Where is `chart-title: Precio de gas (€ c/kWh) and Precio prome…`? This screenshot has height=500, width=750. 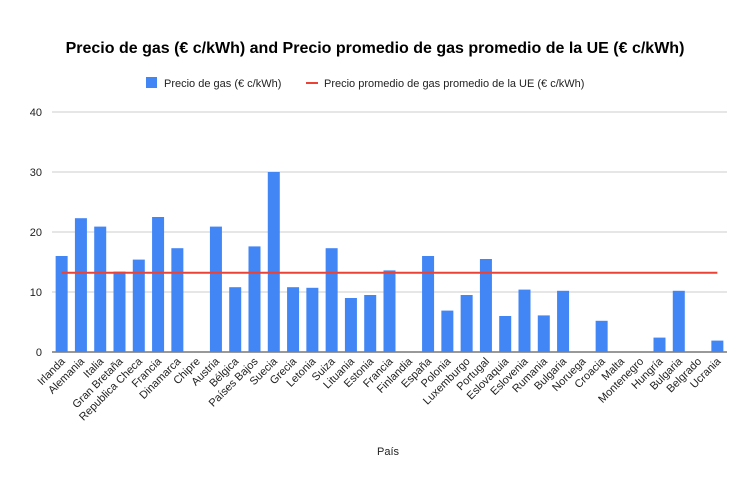 chart-title: Precio de gas (€ c/kWh) and Precio prome… is located at coordinates (375, 48).